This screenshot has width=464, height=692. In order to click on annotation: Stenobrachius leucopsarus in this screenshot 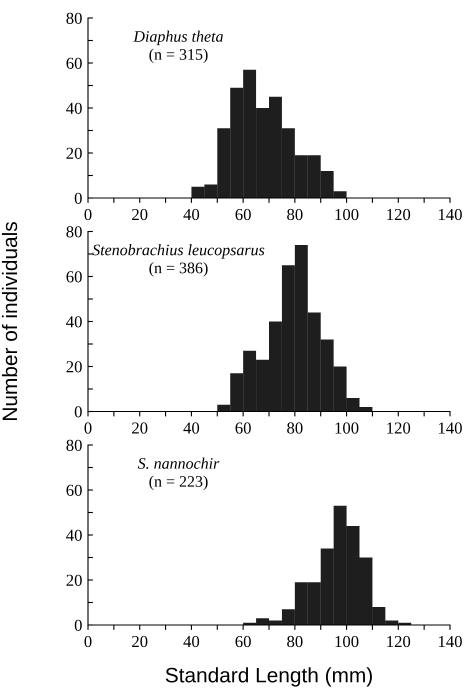, I will do `click(178, 251)`.